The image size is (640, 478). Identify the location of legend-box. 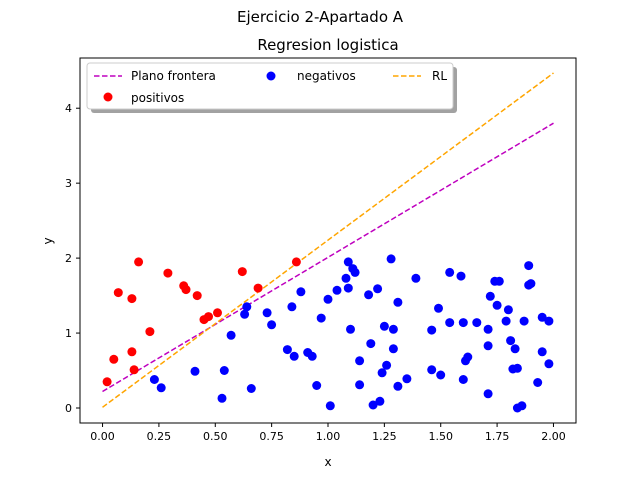
(270, 86).